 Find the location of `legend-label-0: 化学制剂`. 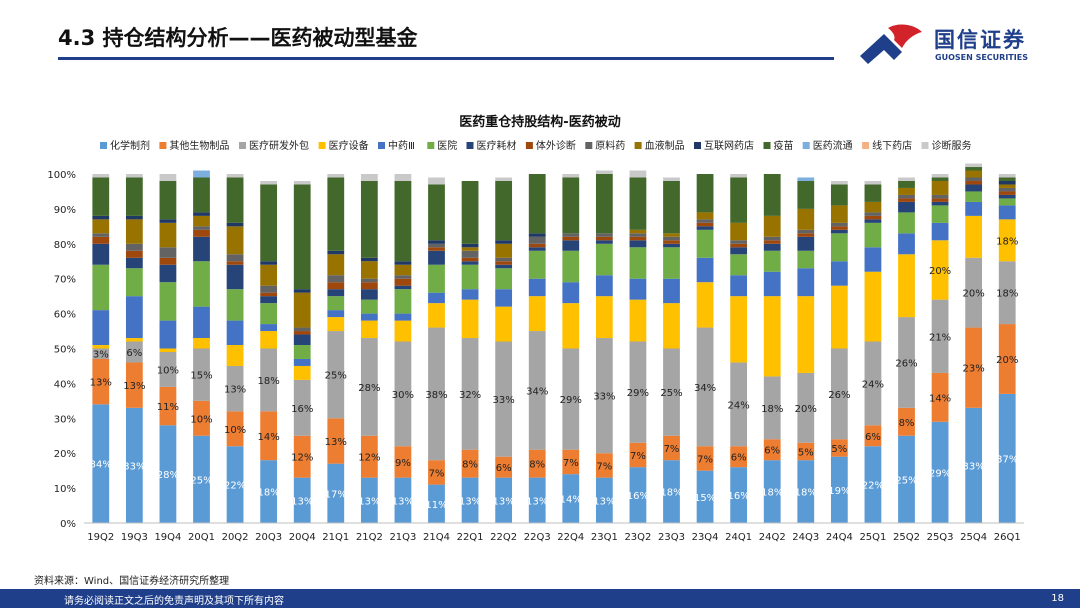

legend-label-0: 化学制剂 is located at coordinates (130, 145).